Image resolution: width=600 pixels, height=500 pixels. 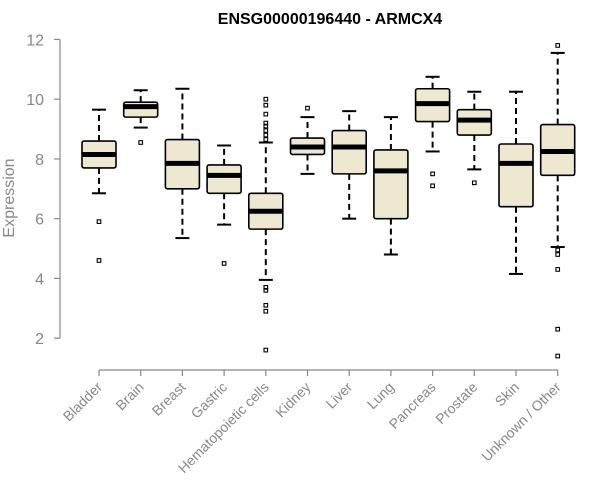 What do you see at coordinates (9, 197) in the screenshot?
I see `y-axis-label: Expression` at bounding box center [9, 197].